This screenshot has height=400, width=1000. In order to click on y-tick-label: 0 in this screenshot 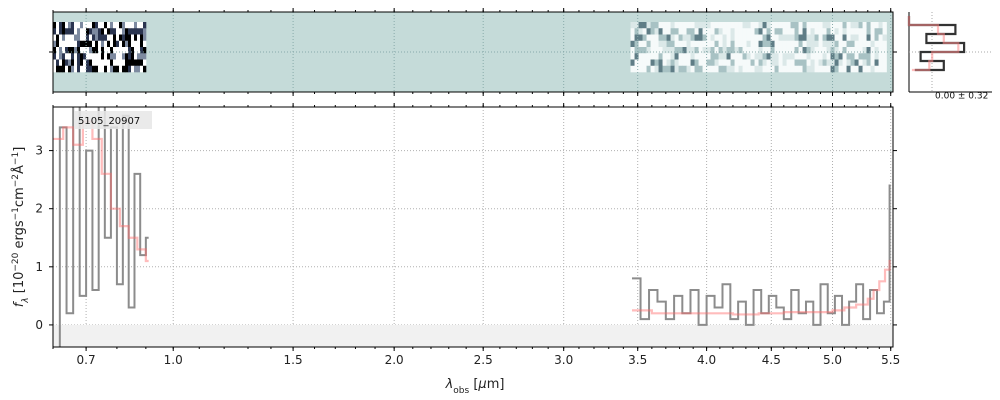, I will do `click(39, 325)`.